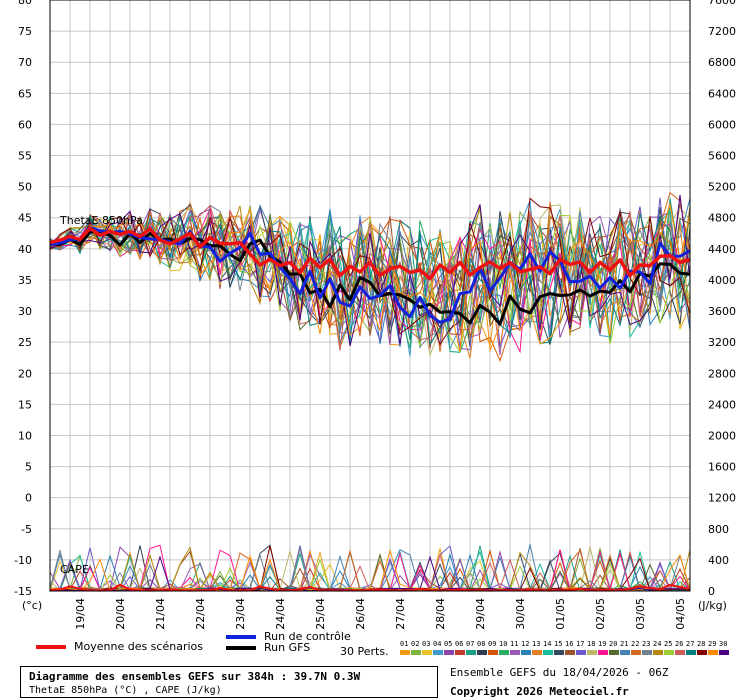 The image size is (740, 700). What do you see at coordinates (539, 691) in the screenshot?
I see `copyright-label: Copyright 2026 Meteociel.fr` at bounding box center [539, 691].